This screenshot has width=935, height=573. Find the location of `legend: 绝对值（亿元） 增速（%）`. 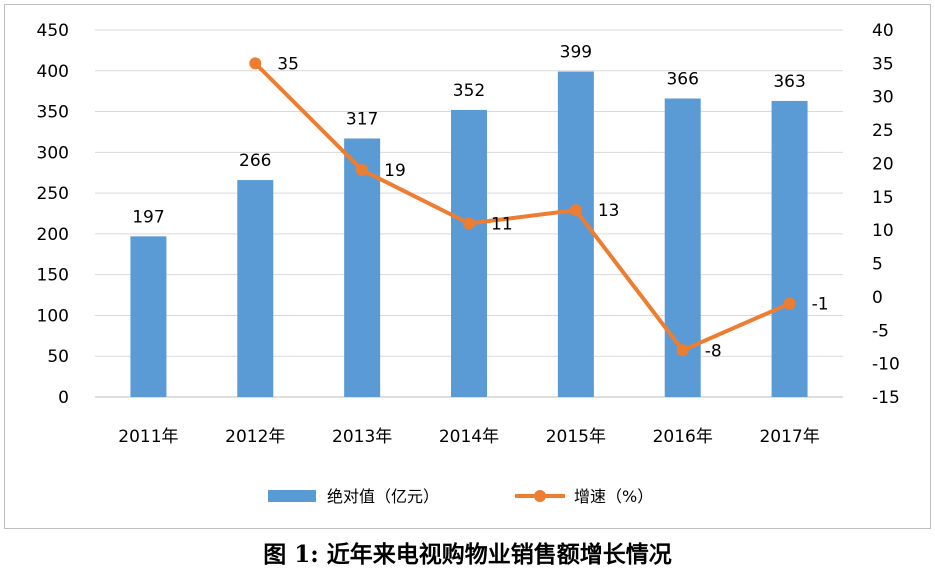

legend: 绝对值（亿元） 增速（%） is located at coordinates (460, 496).